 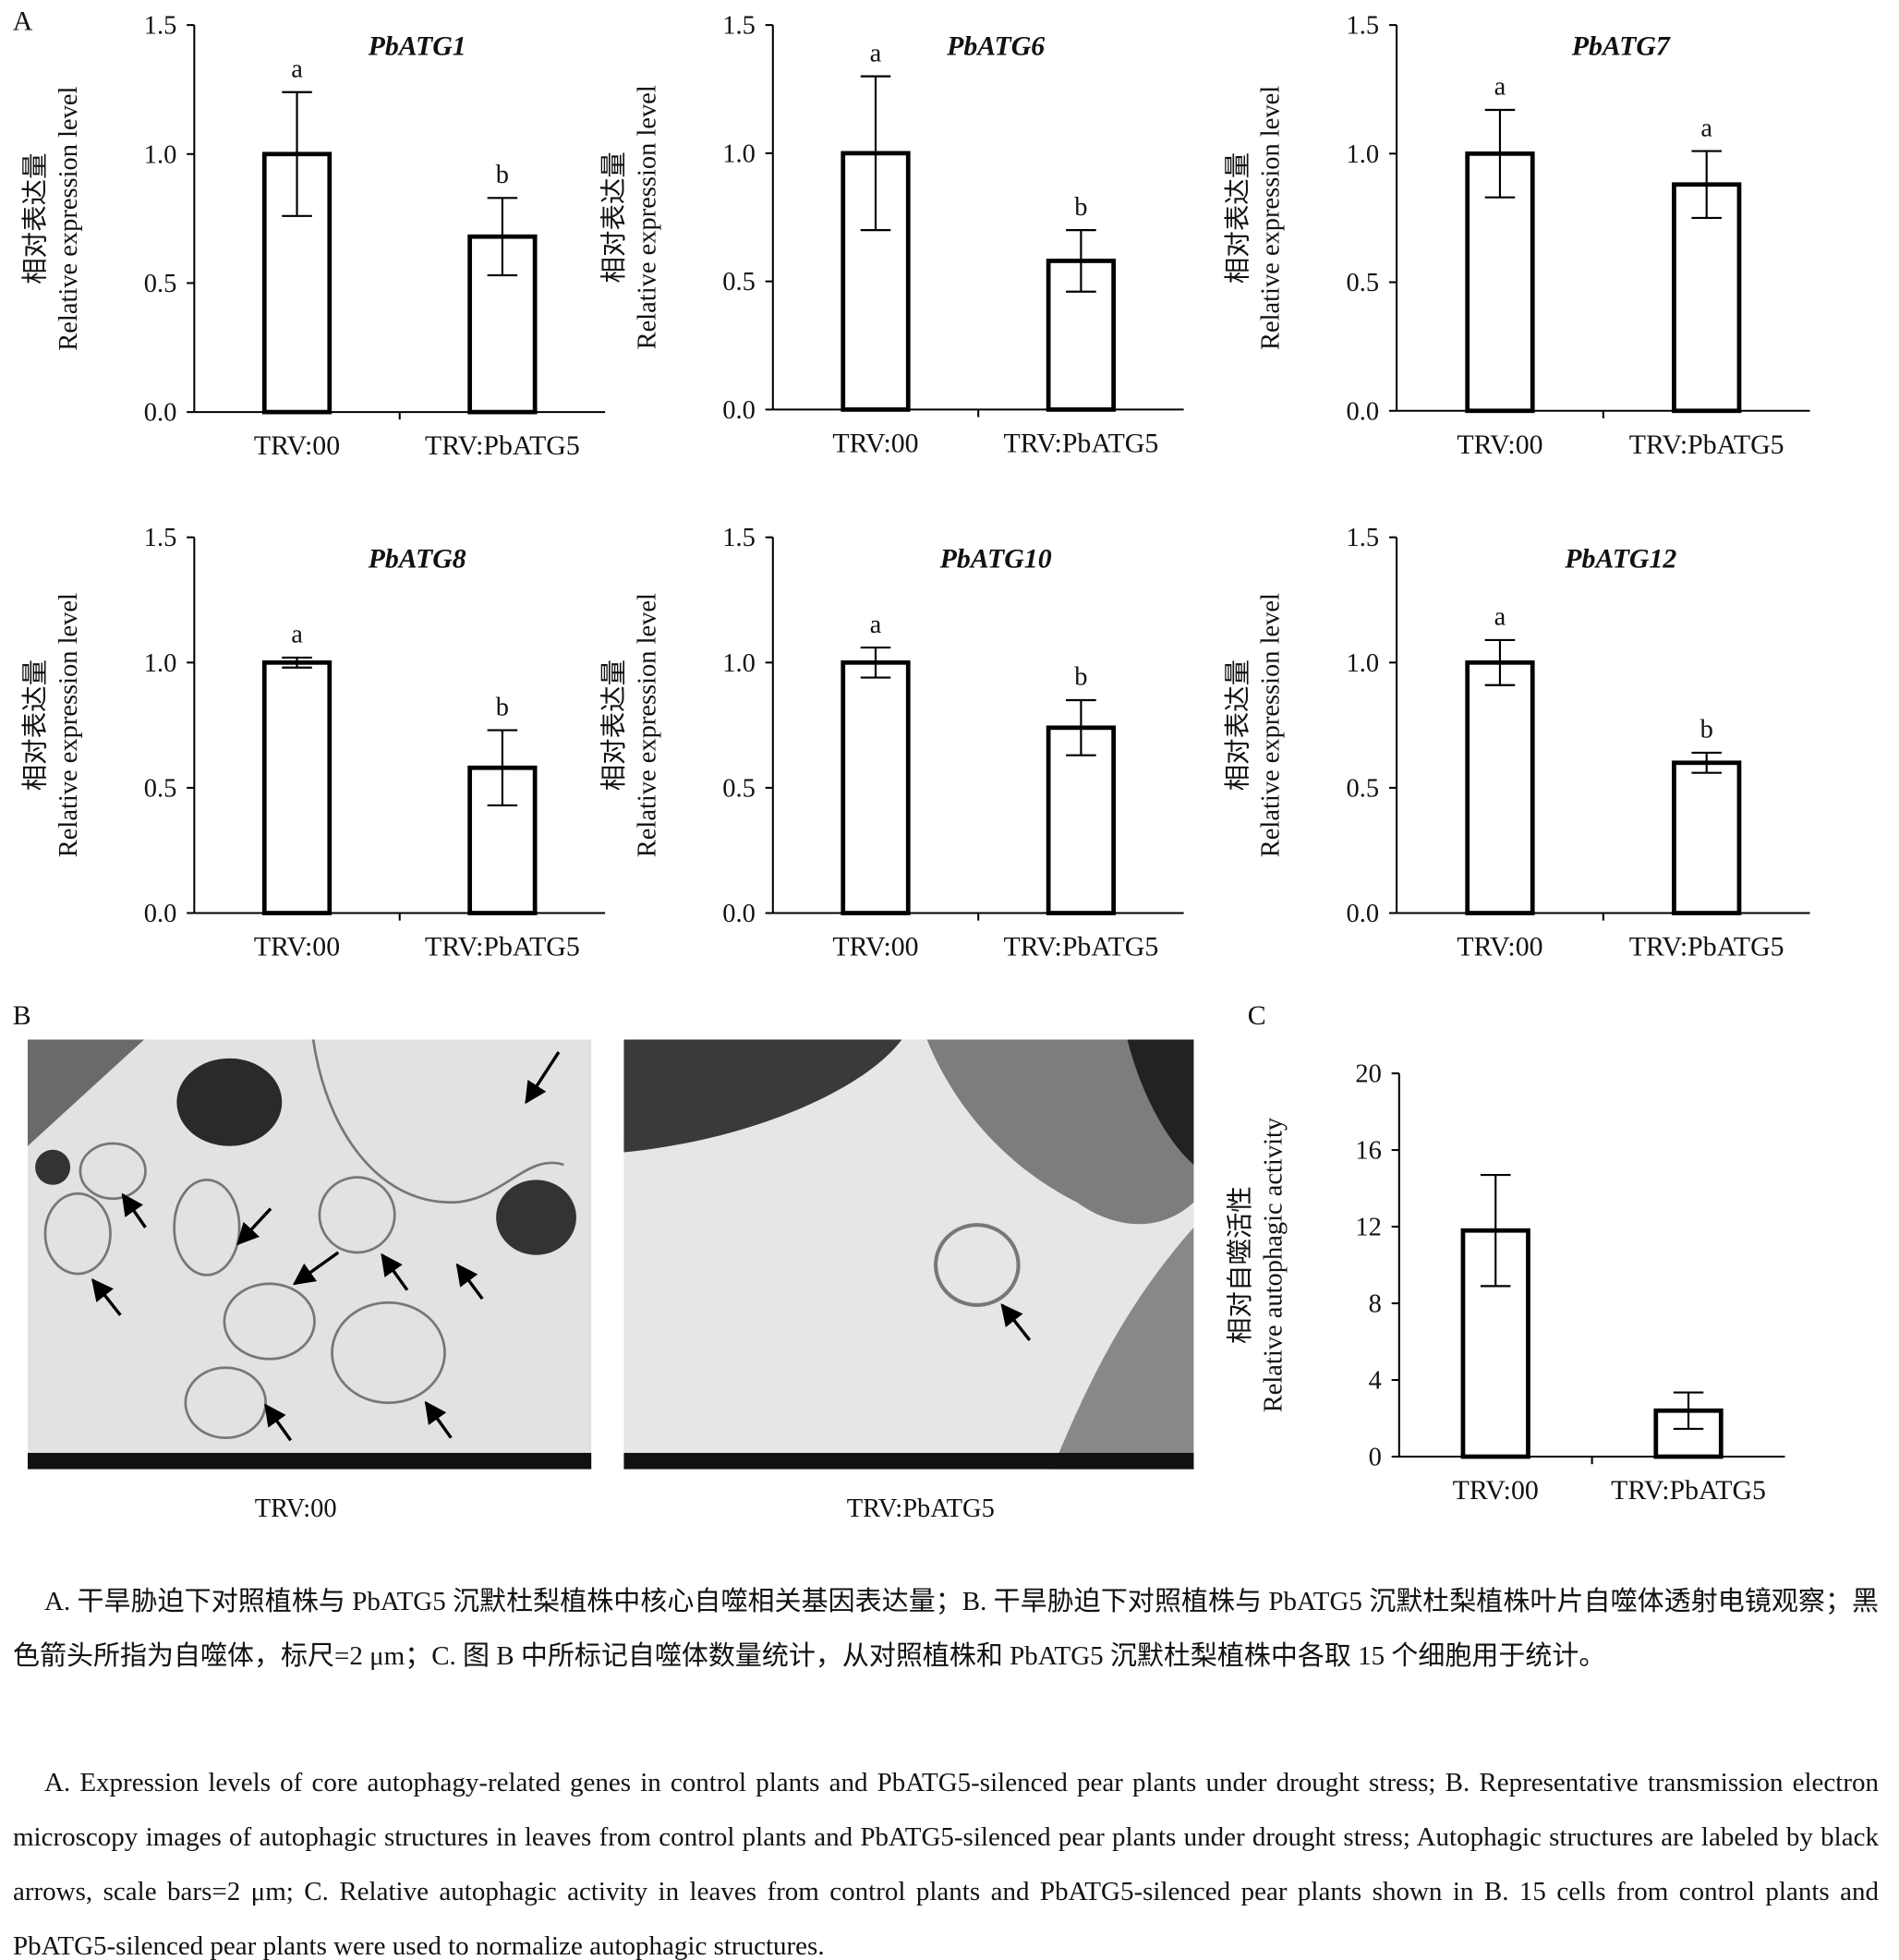 What do you see at coordinates (22, 1015) in the screenshot?
I see `panel-label: B` at bounding box center [22, 1015].